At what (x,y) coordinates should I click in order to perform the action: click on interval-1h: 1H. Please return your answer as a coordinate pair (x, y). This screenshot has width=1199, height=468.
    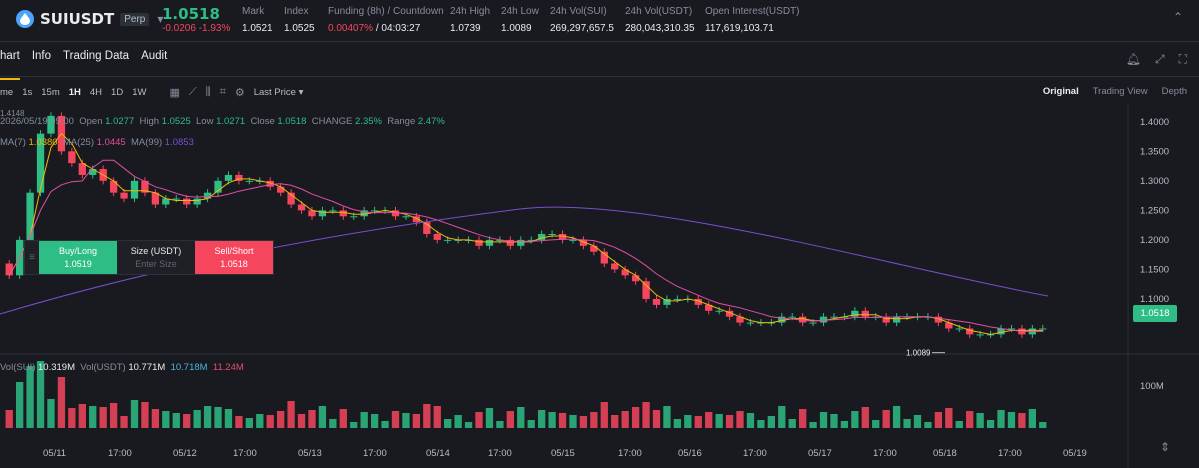
    Looking at the image, I should click on (74, 92).